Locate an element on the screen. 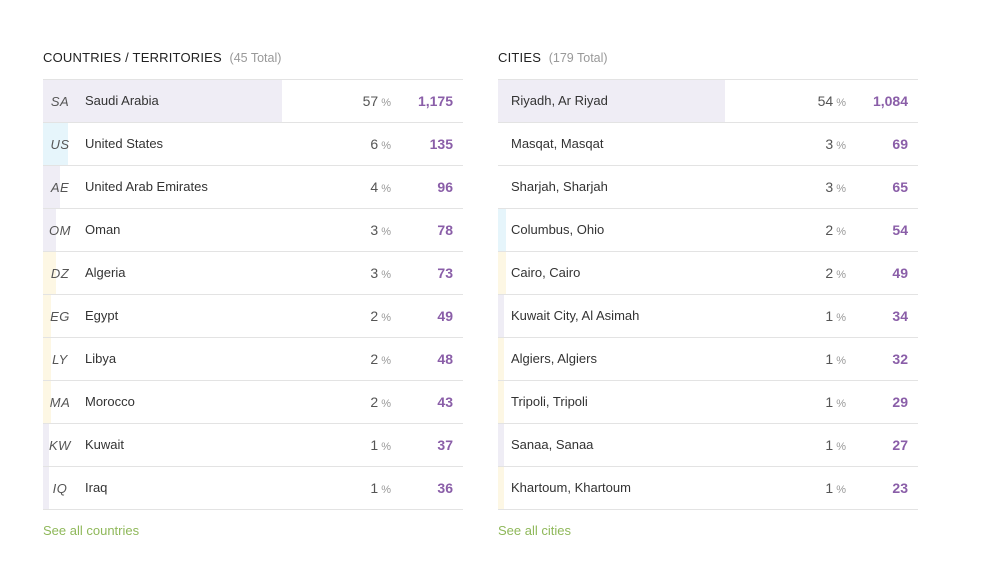  city-name: Riyadh, Ar Riyad is located at coordinates (559, 100).